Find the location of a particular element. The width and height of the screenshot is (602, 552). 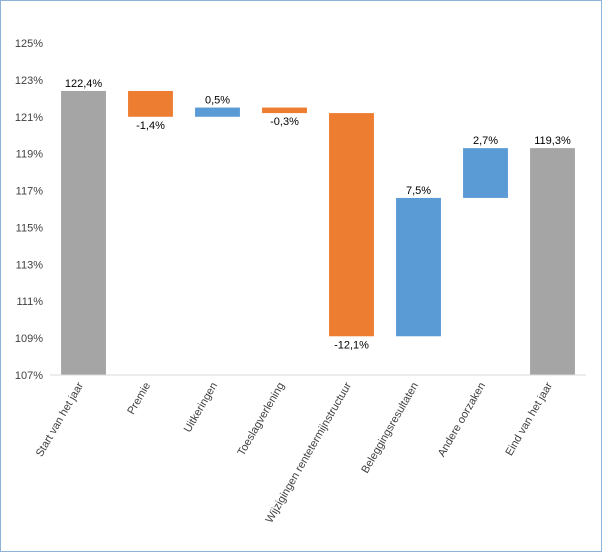

y-tick-label: 119% is located at coordinates (30, 155).